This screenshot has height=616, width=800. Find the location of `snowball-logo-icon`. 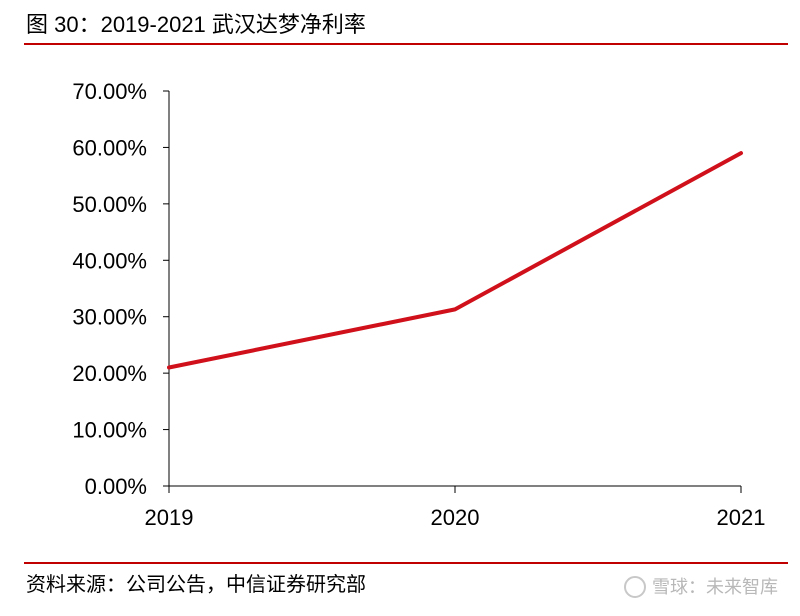

snowball-logo-icon is located at coordinates (635, 587).